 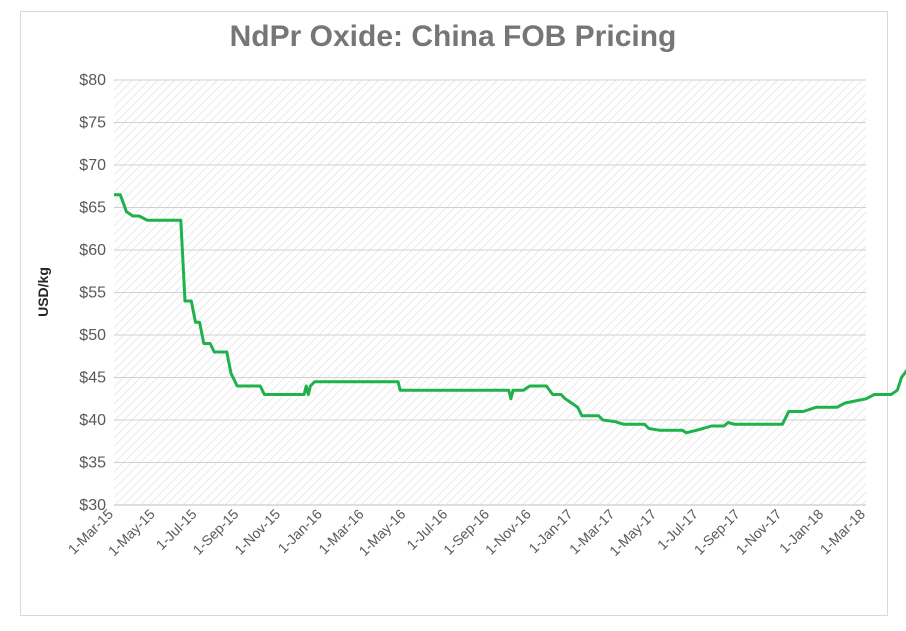 I want to click on y-tick-label: $30, so click(x=92, y=505).